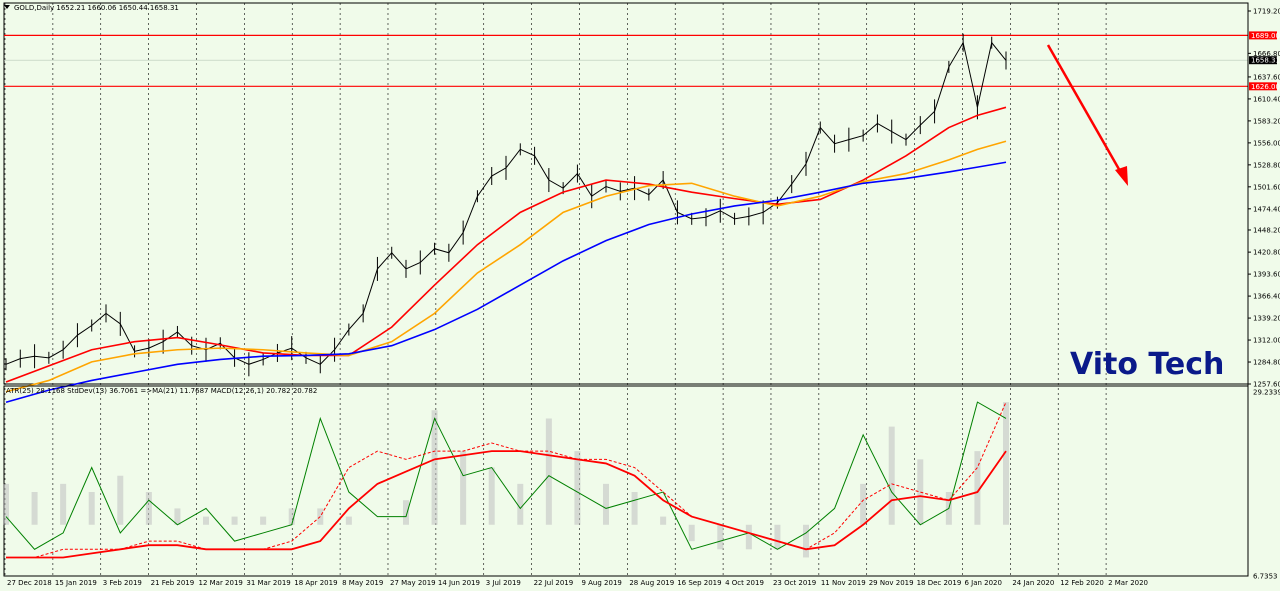 The width and height of the screenshot is (1280, 591). What do you see at coordinates (1266, 275) in the screenshot?
I see `price-axis-tick-label: 1393.60` at bounding box center [1266, 275].